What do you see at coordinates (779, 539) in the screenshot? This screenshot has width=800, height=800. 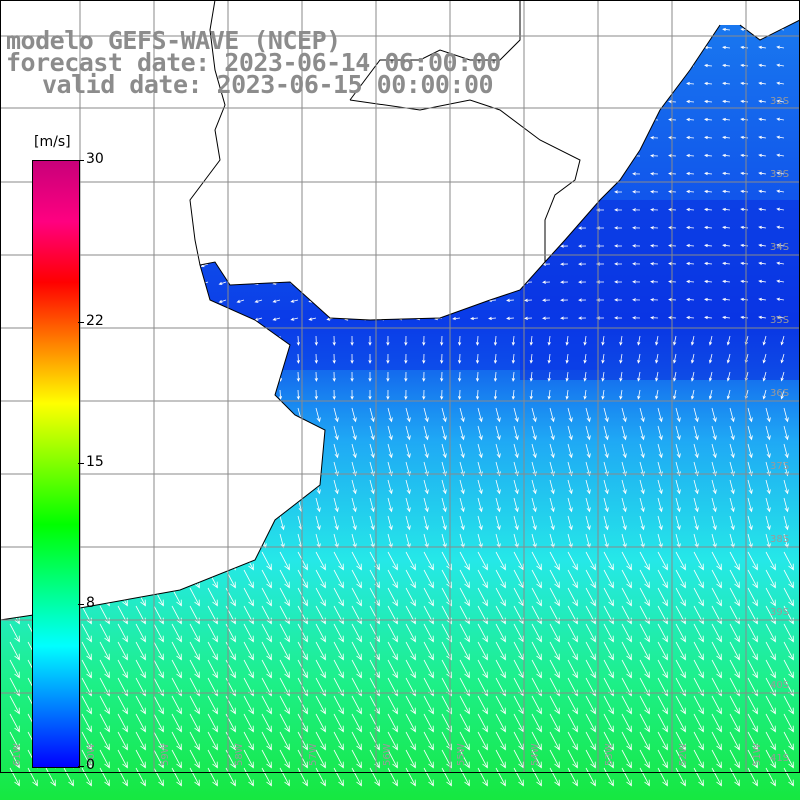 I see `latitude-label: 38S` at bounding box center [779, 539].